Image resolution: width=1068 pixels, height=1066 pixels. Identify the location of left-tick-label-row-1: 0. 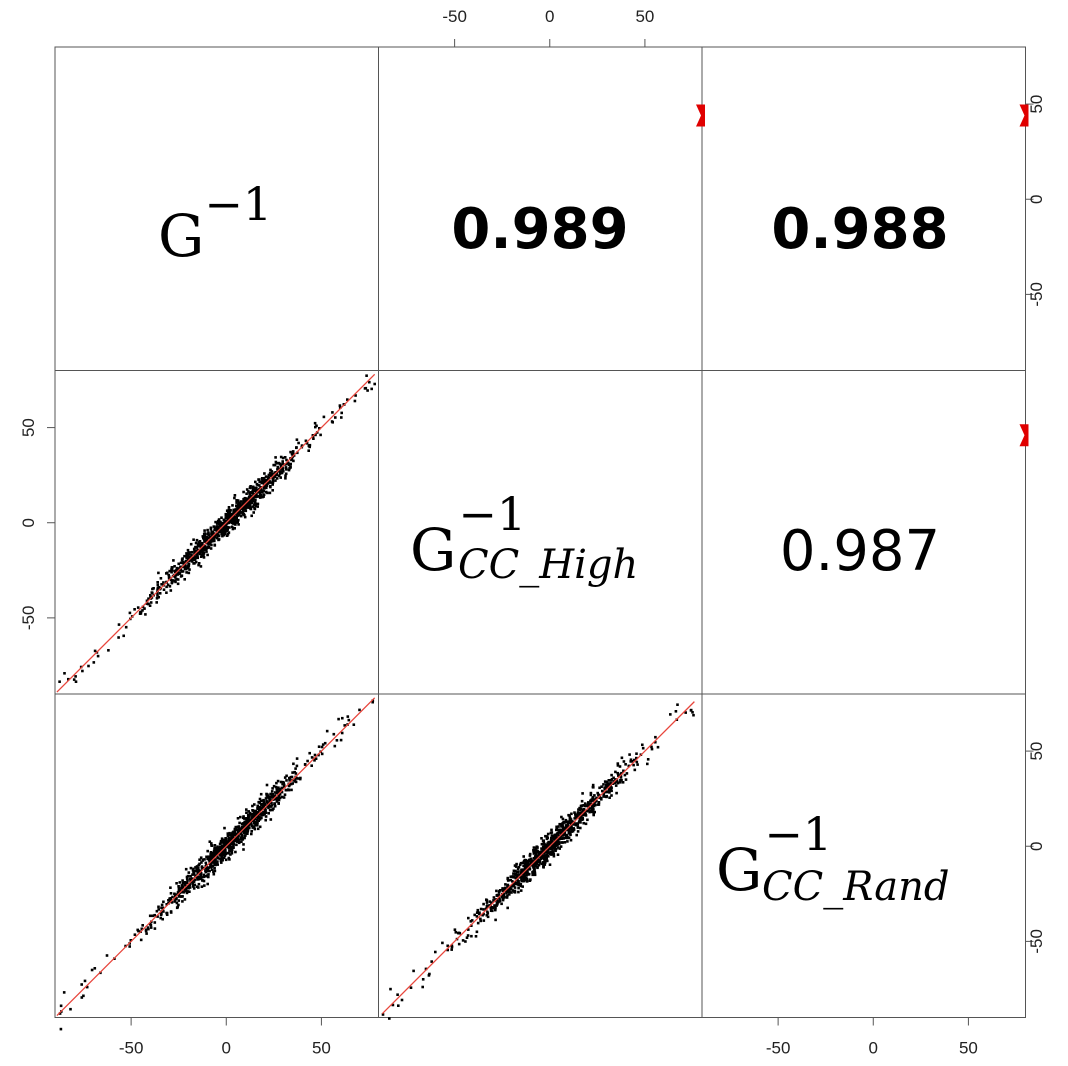
(28, 522).